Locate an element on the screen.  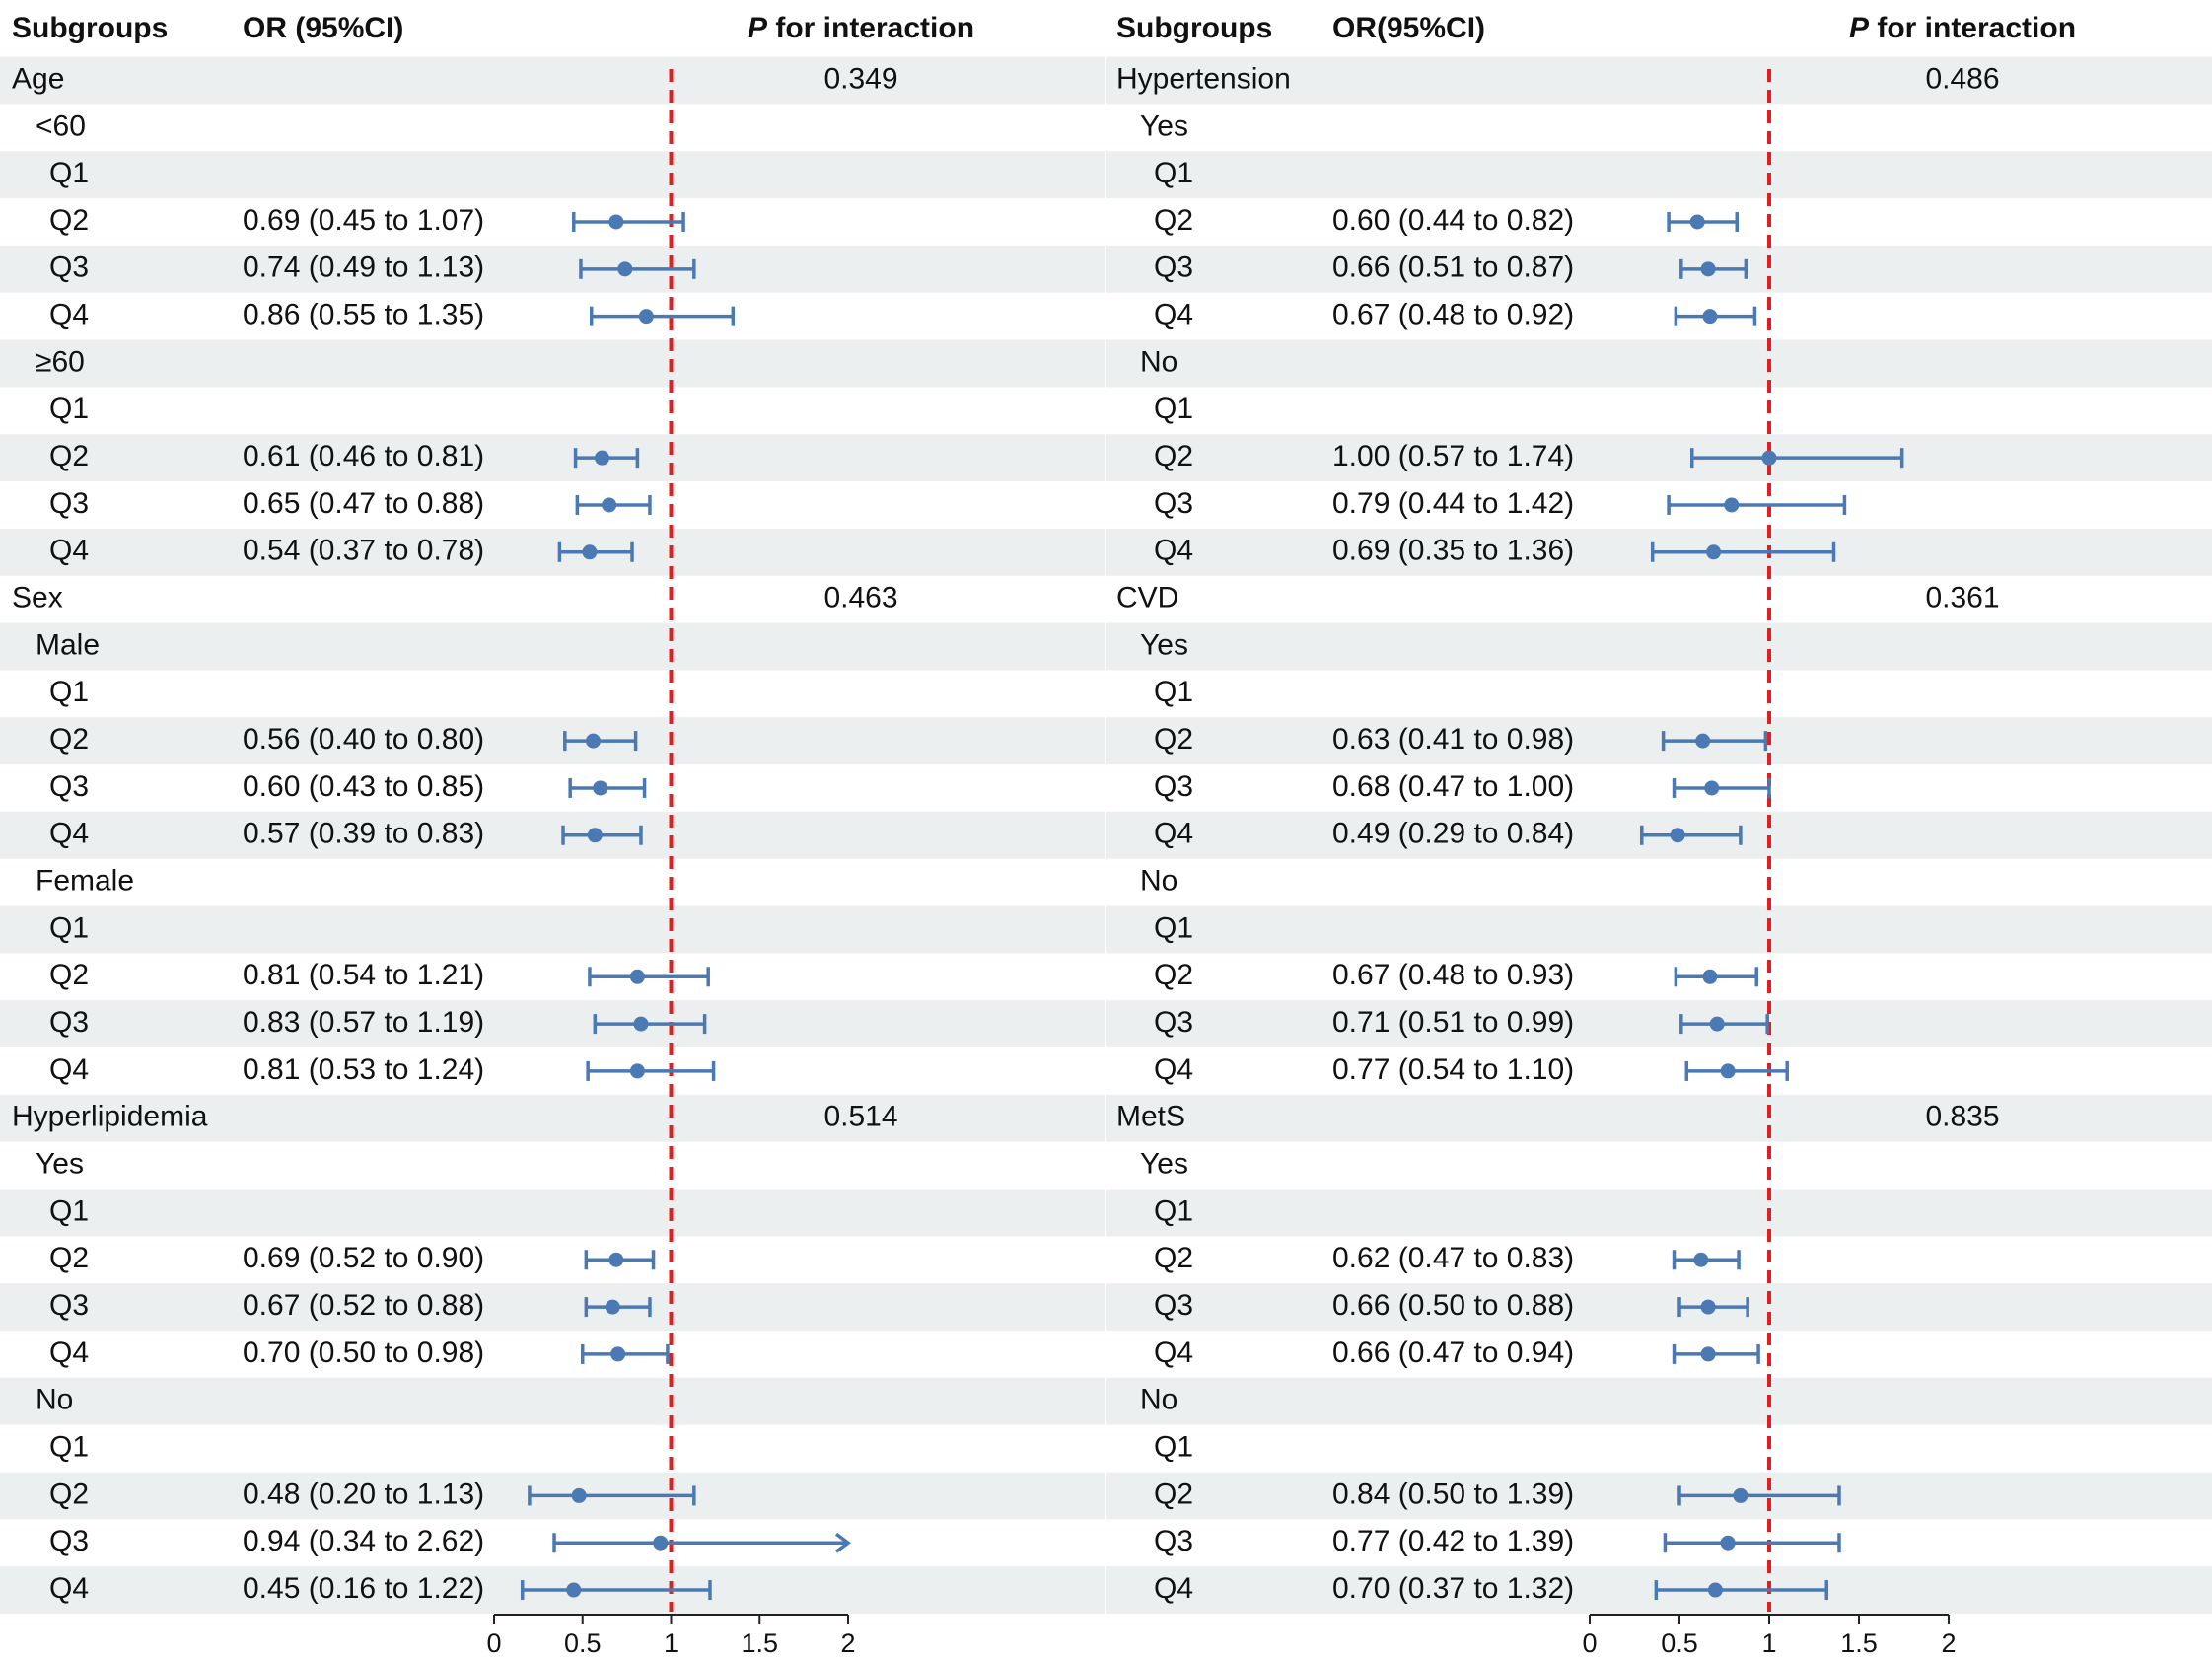
or-ci-text: 0.66 (0.50 to 0.88) is located at coordinates (1453, 1305).